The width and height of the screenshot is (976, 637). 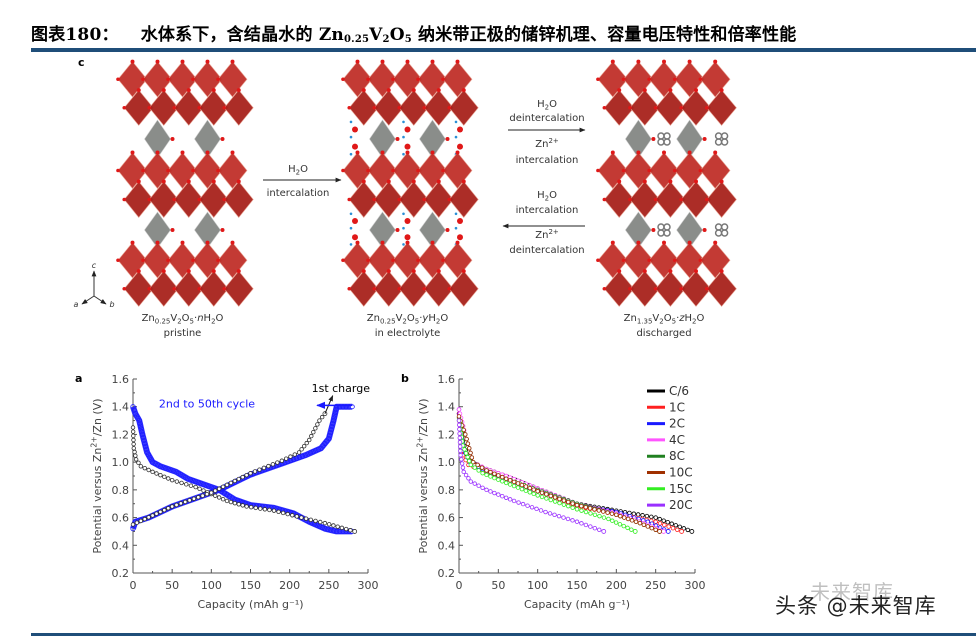 What do you see at coordinates (447, 434) in the screenshot?
I see `y-tick-label: 1.2` at bounding box center [447, 434].